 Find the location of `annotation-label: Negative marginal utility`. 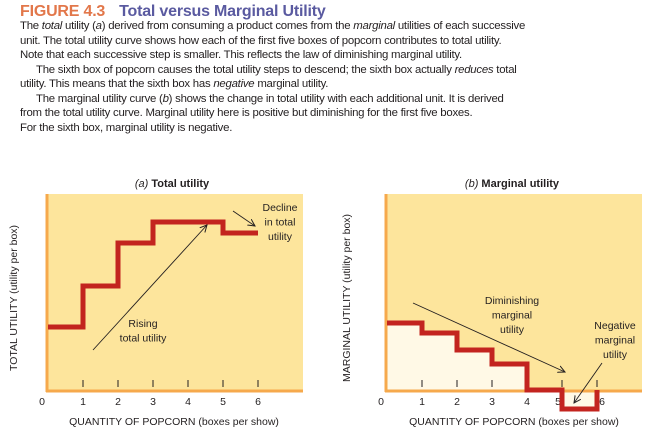

annotation-label: Negative marginal utility is located at coordinates (615, 340).